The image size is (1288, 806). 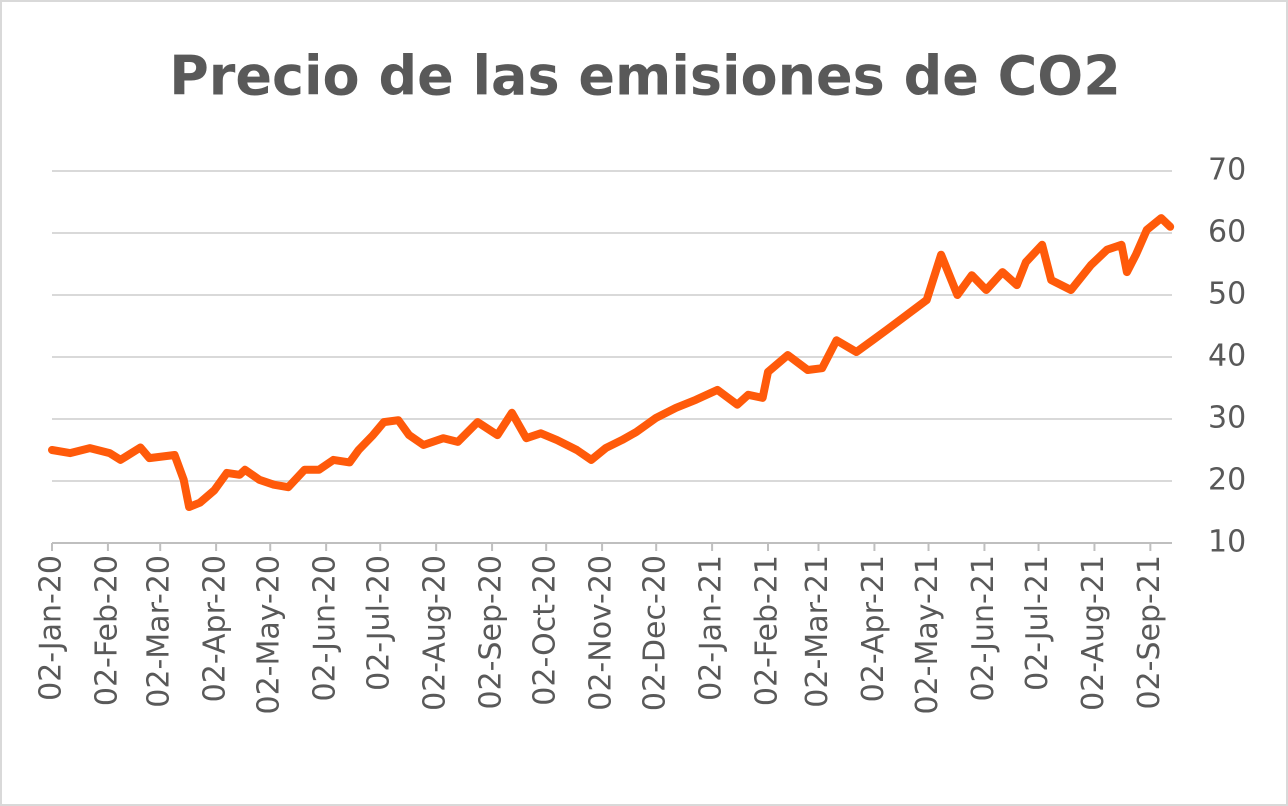 What do you see at coordinates (645, 76) in the screenshot?
I see `chart-title: Precio de las emisiones de CO2` at bounding box center [645, 76].